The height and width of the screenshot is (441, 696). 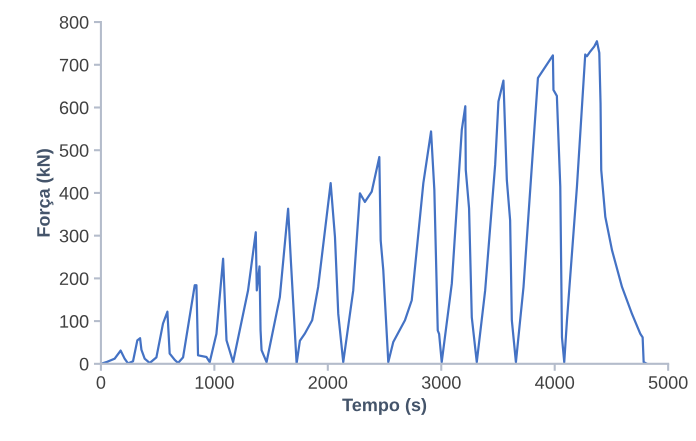 What do you see at coordinates (668, 382) in the screenshot?
I see `x-tick-label: 5000` at bounding box center [668, 382].